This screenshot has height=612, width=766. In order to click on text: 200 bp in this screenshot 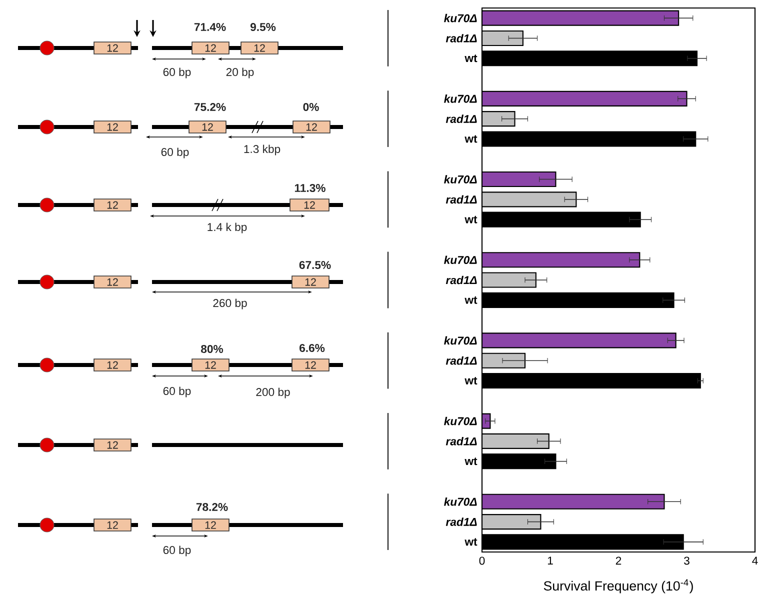, I will do `click(273, 393)`.